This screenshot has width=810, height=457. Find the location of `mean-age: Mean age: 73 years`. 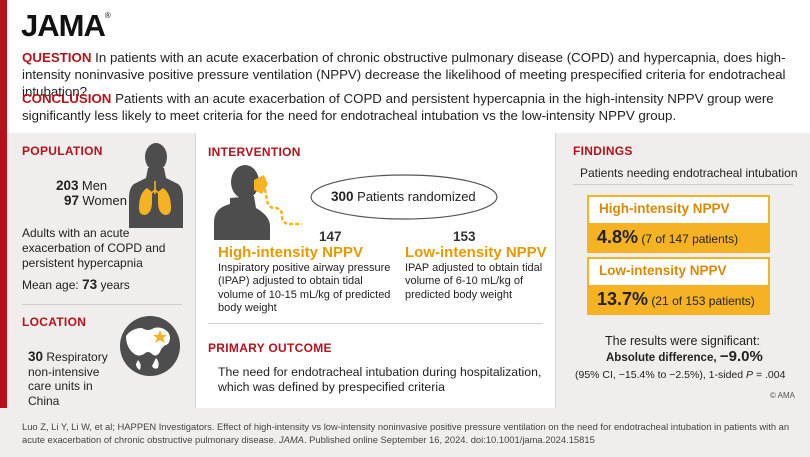

mean-age: Mean age: 73 years is located at coordinates (76, 284).